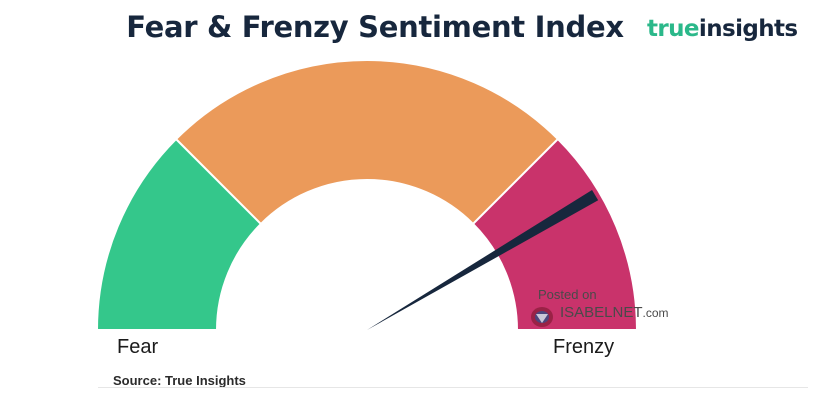 This screenshot has width=830, height=400. What do you see at coordinates (453, 387) in the screenshot?
I see `footer-divider` at bounding box center [453, 387].